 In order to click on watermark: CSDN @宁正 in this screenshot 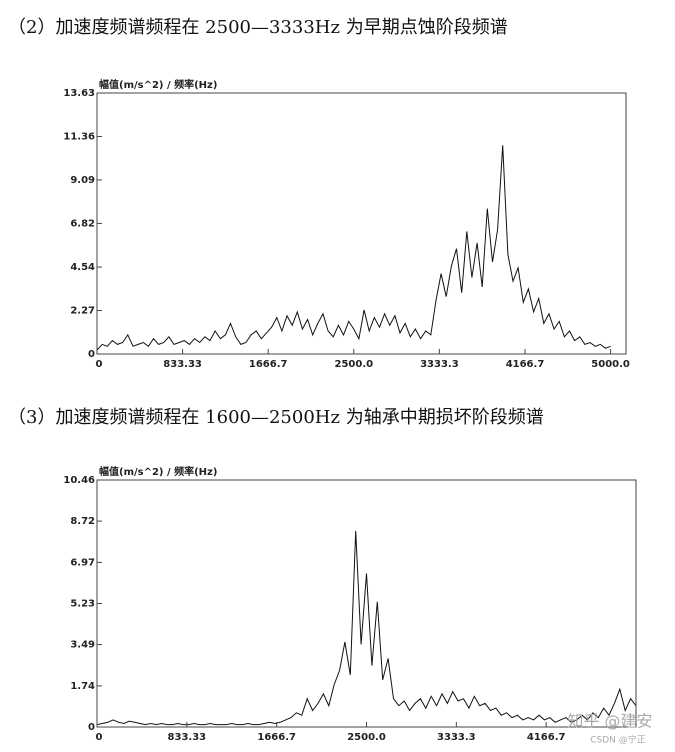, I will do `click(618, 740)`.